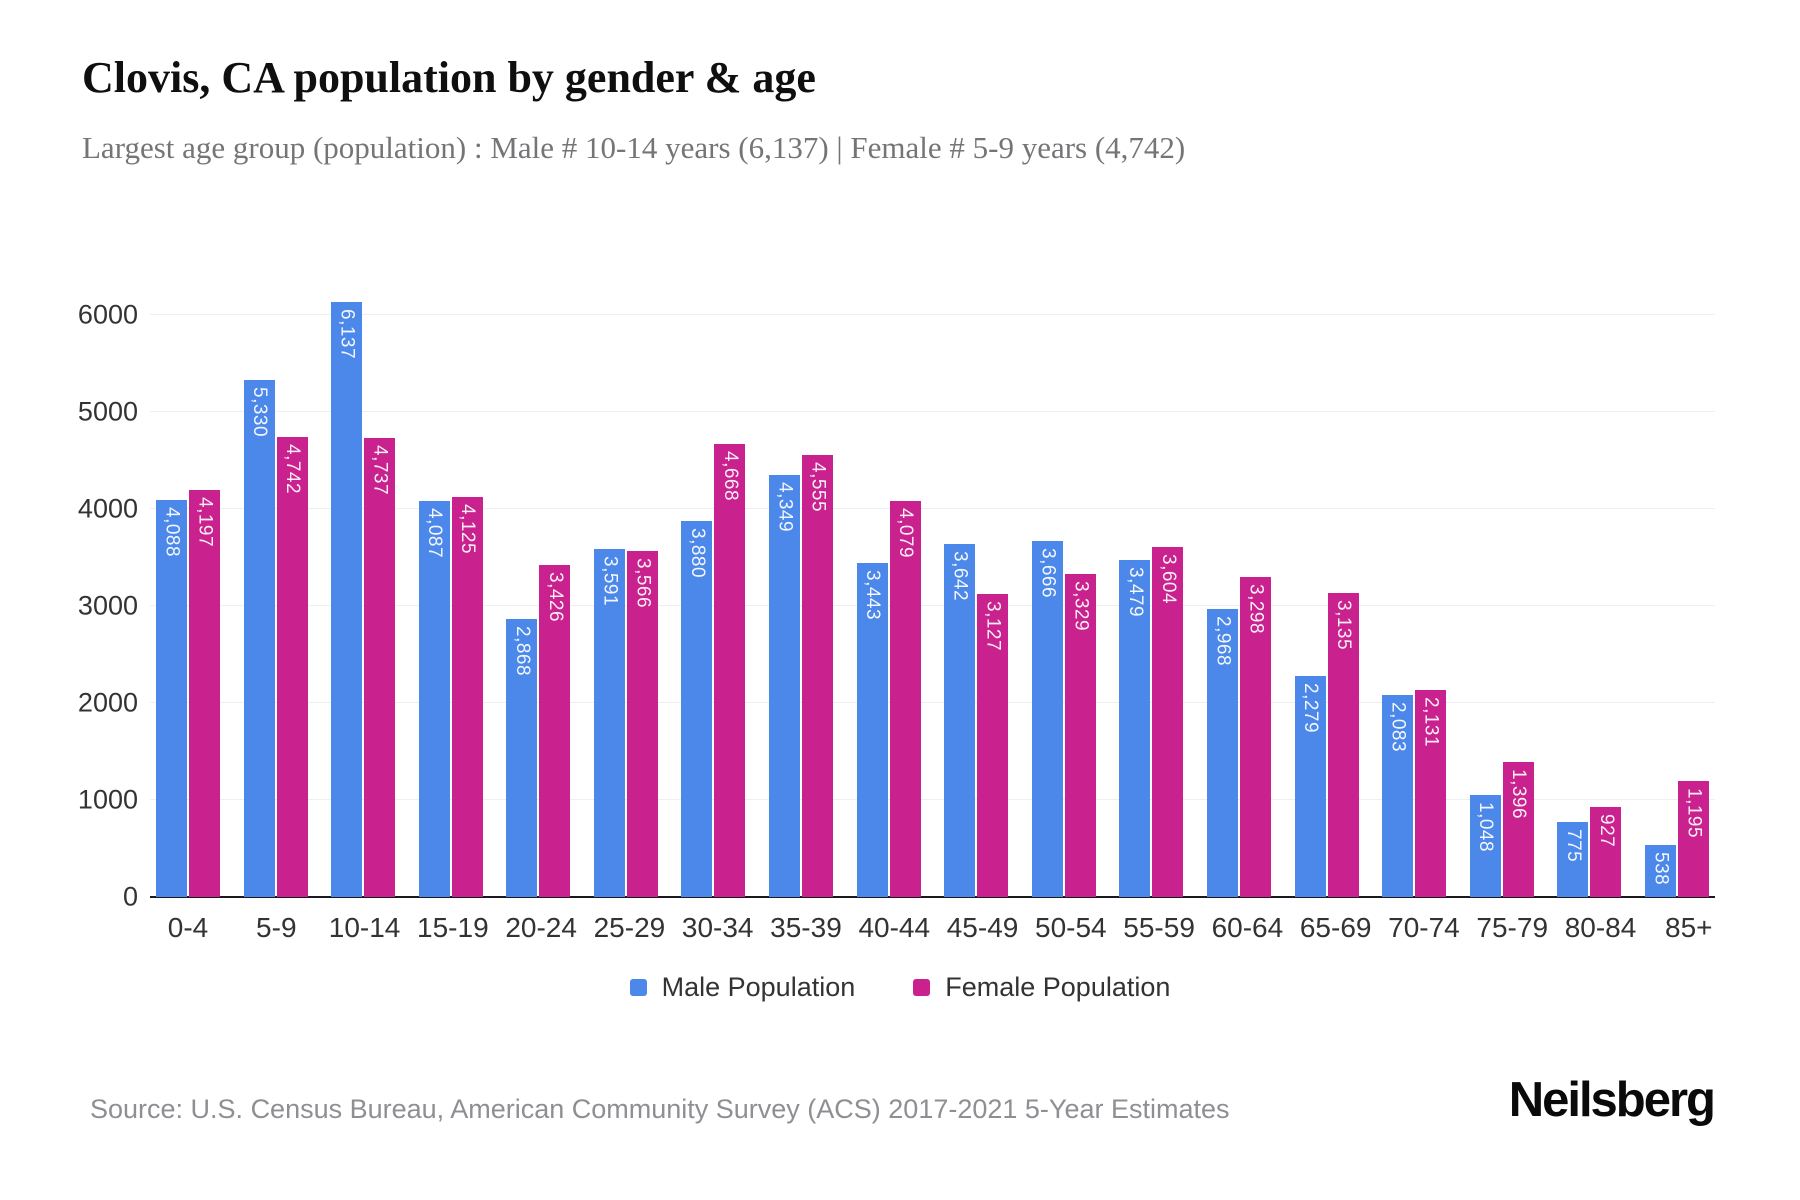  What do you see at coordinates (872, 730) in the screenshot?
I see `bar-male-40-44: 3,443` at bounding box center [872, 730].